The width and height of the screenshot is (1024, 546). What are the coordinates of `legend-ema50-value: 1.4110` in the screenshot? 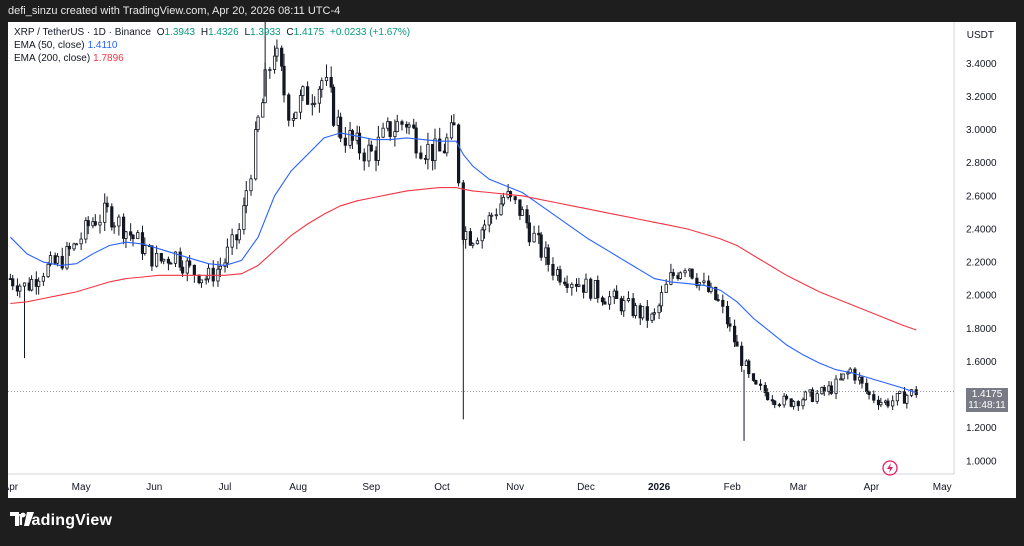 It's located at (102, 45).